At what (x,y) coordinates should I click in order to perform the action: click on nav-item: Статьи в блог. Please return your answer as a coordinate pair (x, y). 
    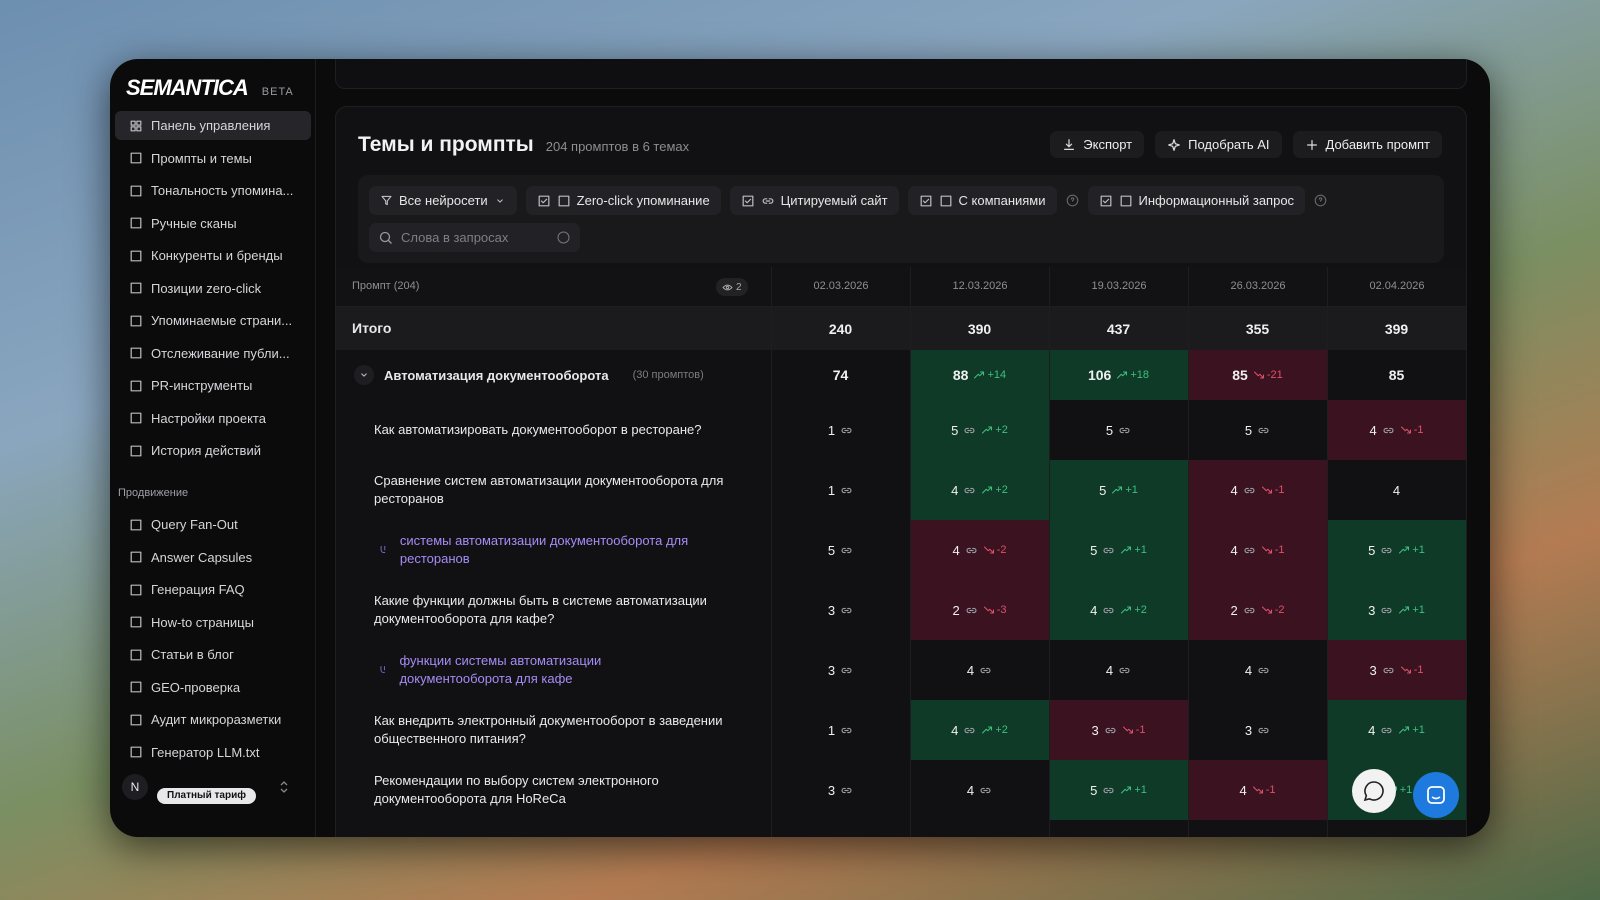
    Looking at the image, I should click on (213, 654).